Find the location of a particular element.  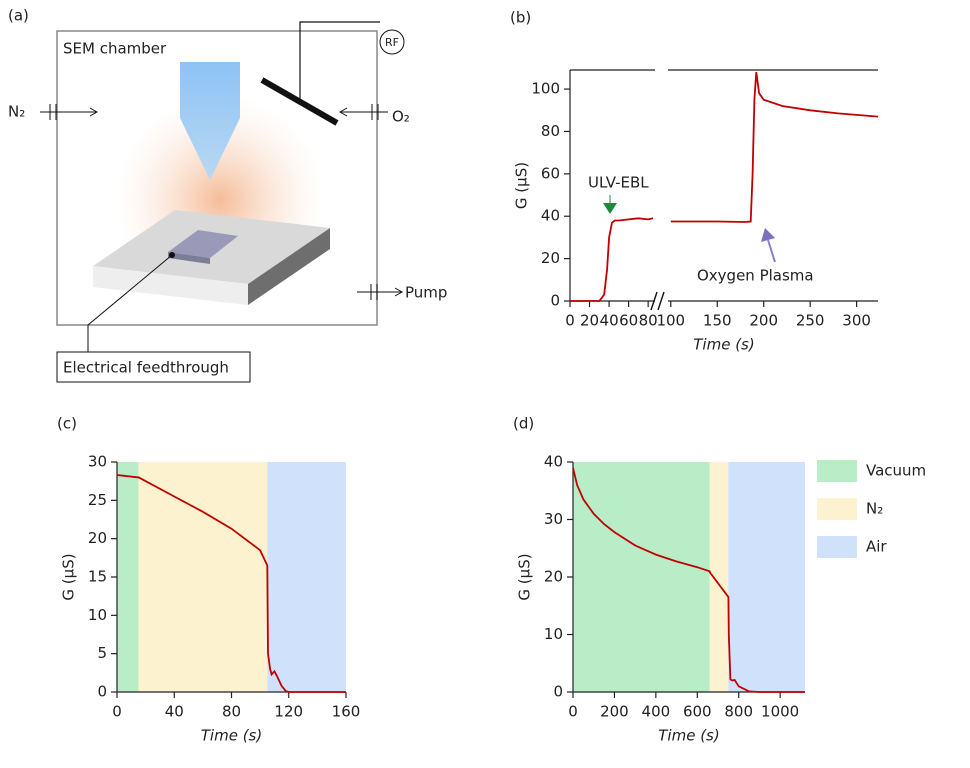

x-tick-label: 600 is located at coordinates (697, 712).